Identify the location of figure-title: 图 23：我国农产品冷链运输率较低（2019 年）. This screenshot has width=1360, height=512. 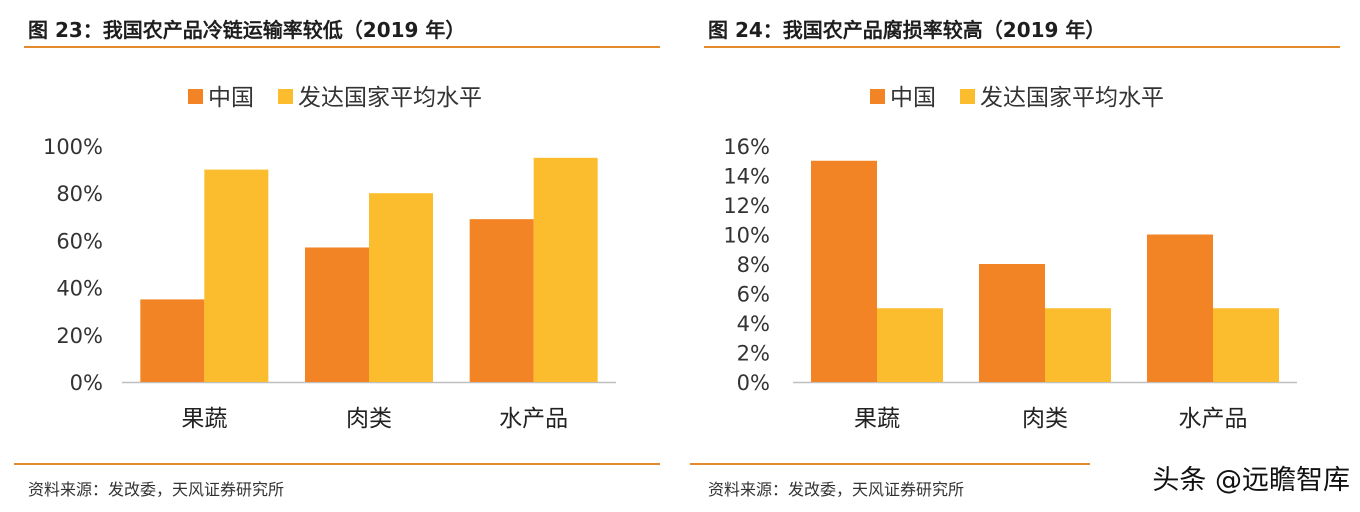
(247, 30).